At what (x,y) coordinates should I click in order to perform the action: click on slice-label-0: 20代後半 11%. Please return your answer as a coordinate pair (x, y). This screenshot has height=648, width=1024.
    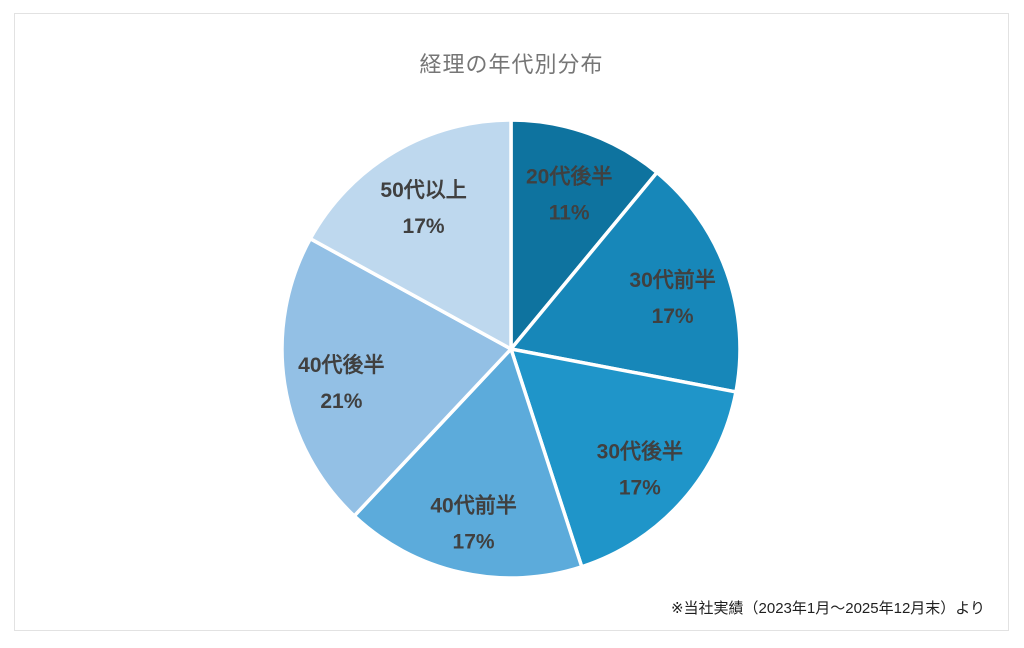
    Looking at the image, I should click on (569, 194).